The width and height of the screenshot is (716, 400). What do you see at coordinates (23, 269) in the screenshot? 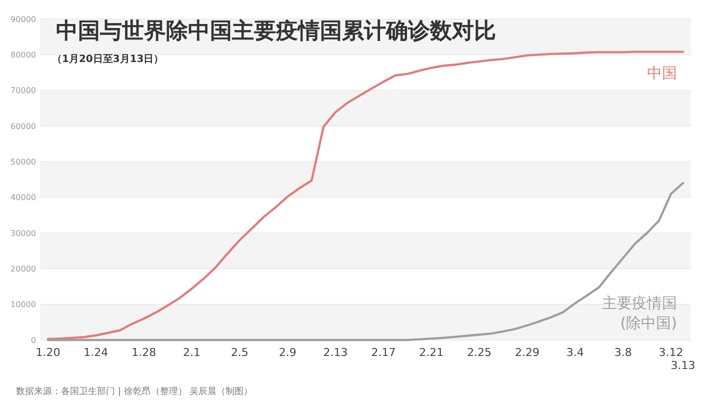
I see `y-tick-label: 20000` at bounding box center [23, 269].